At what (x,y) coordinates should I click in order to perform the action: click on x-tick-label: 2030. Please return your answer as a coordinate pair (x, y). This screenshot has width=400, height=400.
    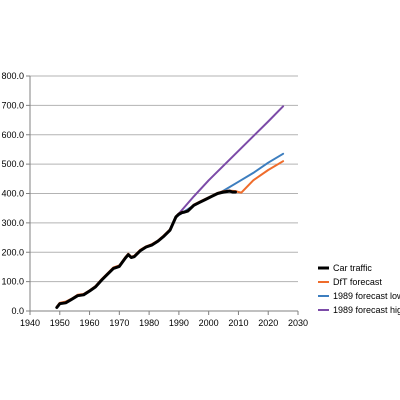
    Looking at the image, I should click on (298, 323).